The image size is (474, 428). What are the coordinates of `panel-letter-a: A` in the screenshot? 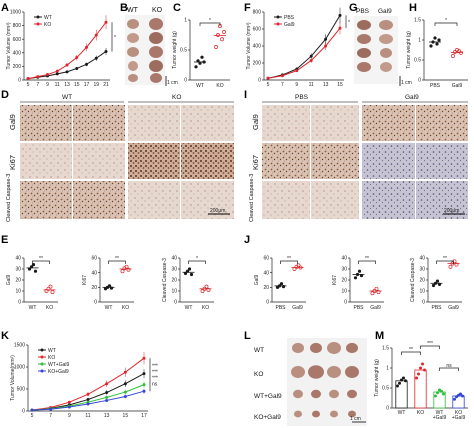 It's located at (5, 8).